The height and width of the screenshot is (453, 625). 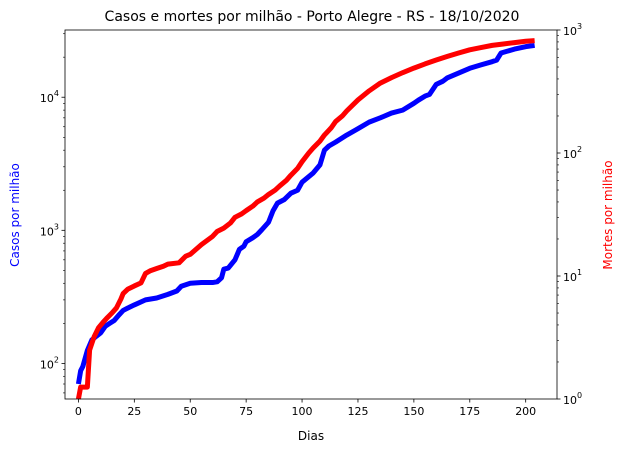 I want to click on y-tick-exponent-left: 2, so click(x=56, y=359).